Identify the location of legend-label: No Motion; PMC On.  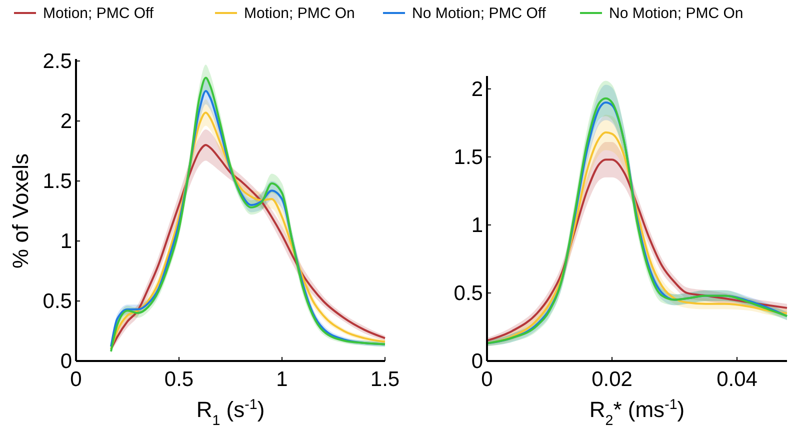
(676, 13).